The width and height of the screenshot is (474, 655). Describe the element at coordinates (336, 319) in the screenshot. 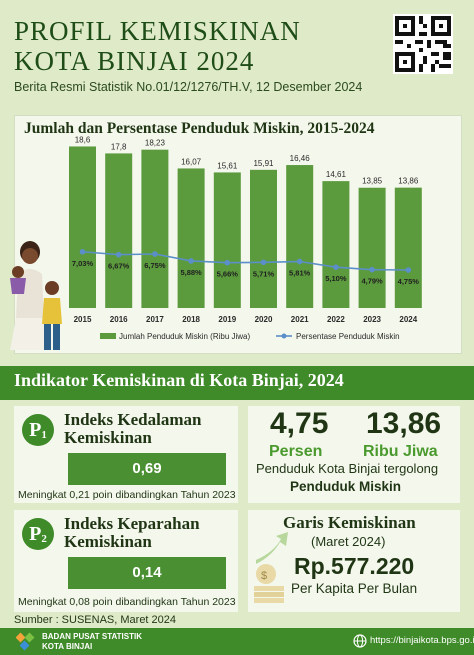

I see `tick-label-2022: 2022` at that location.